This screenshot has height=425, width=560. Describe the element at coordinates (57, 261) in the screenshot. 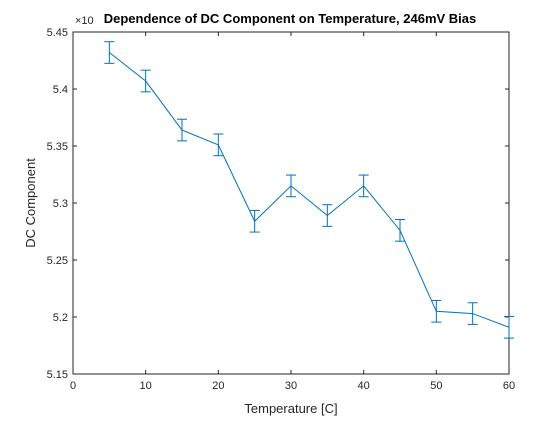

I see `y-tick-label: 5.25` at that location.